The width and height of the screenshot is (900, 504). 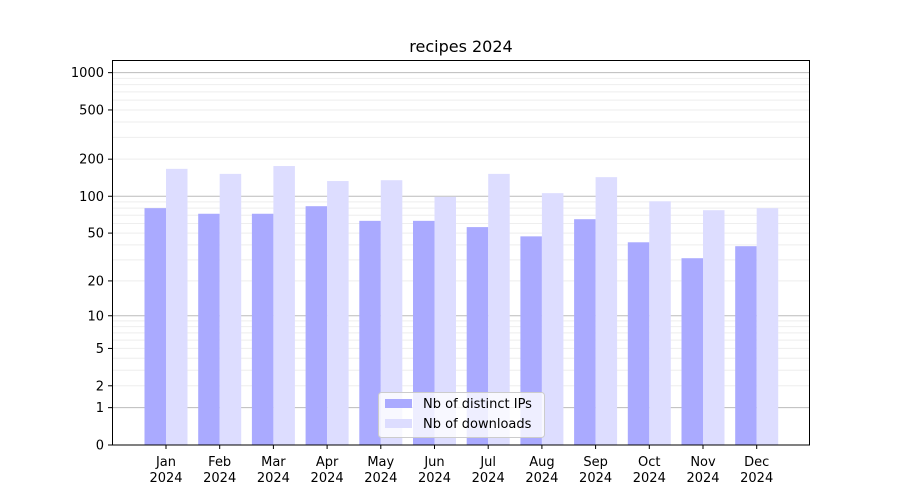 I want to click on x-tick-label: Jun 2024, so click(x=434, y=470).